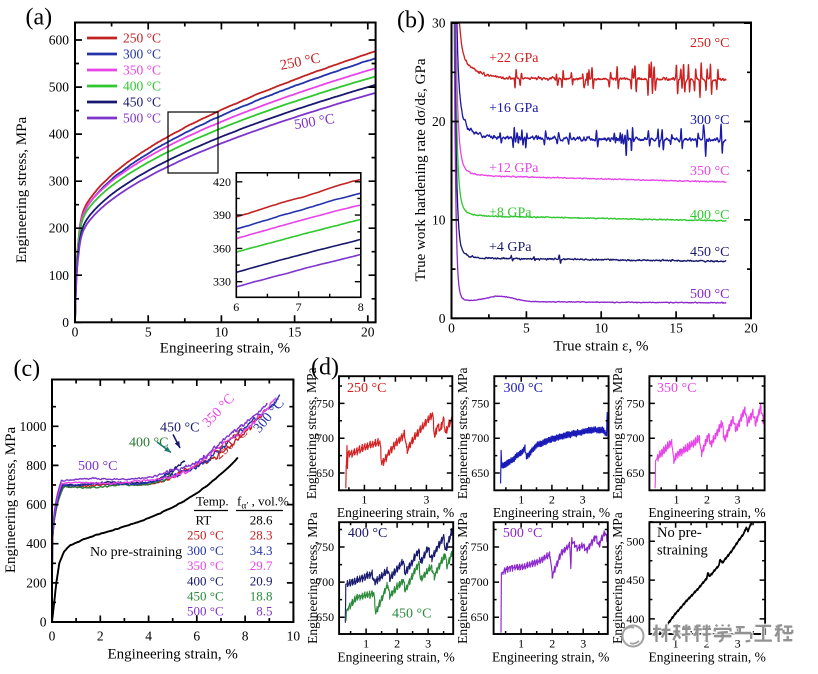  Describe the element at coordinates (222, 282) in the screenshot. I see `svg-text: 330` at that location.